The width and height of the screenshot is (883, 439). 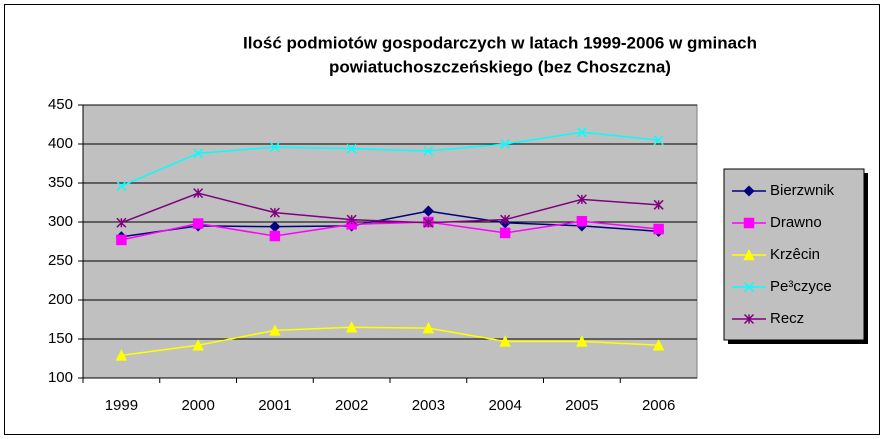 What do you see at coordinates (787, 318) in the screenshot?
I see `legend-label: Recz` at bounding box center [787, 318].